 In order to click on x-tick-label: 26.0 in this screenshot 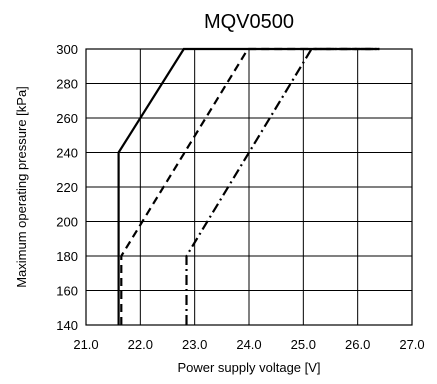, I will do `click(357, 344)`.